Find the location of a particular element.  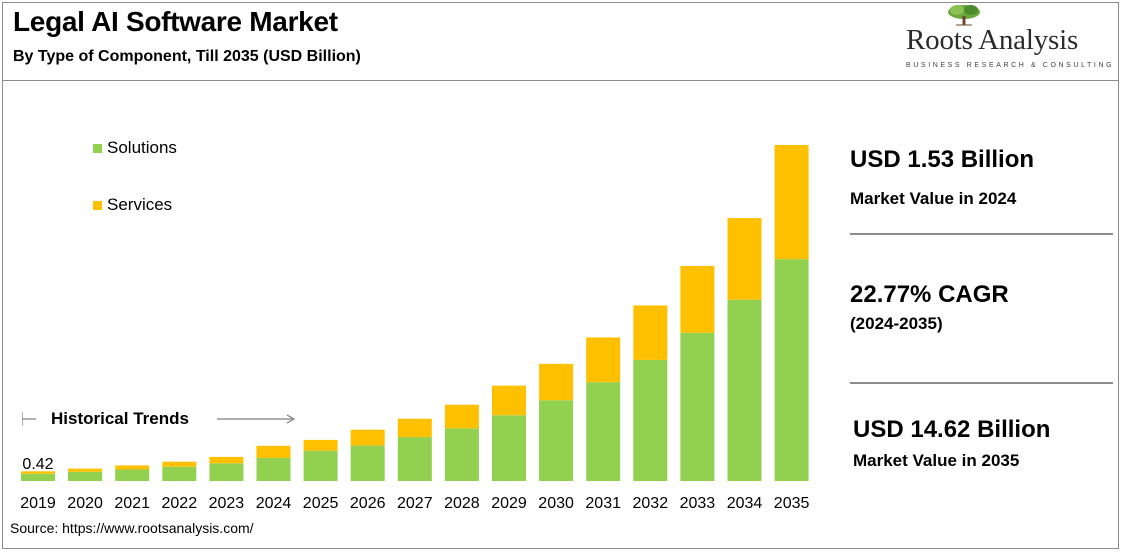

bar-solutions-2031 is located at coordinates (603, 431).